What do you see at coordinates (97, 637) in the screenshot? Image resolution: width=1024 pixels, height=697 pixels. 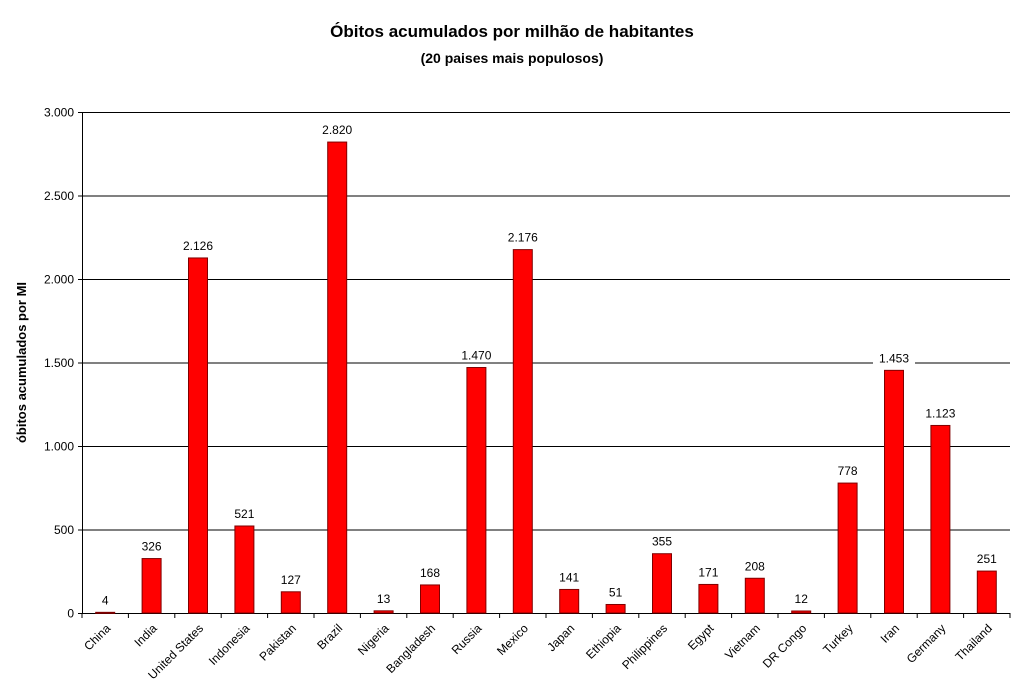 I see `x-tick-label: China` at bounding box center [97, 637].